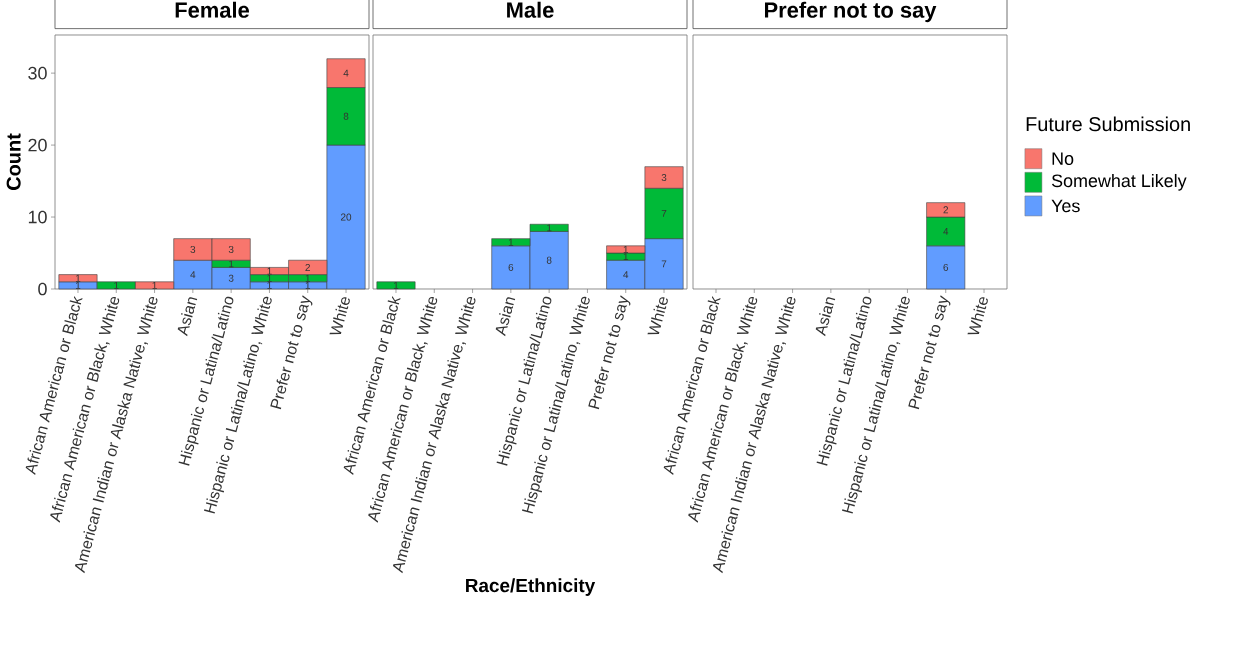 The height and width of the screenshot is (655, 1242). I want to click on legend-title: Future Submission, so click(1108, 124).